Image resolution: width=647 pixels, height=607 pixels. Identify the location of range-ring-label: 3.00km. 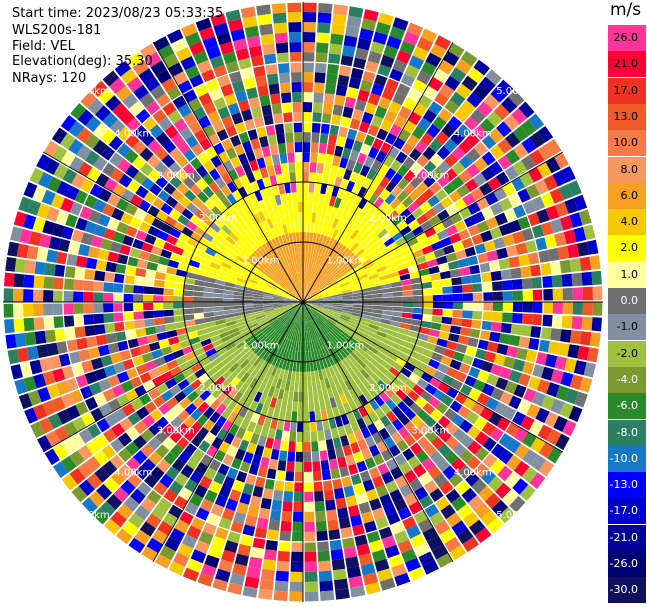
(176, 176).